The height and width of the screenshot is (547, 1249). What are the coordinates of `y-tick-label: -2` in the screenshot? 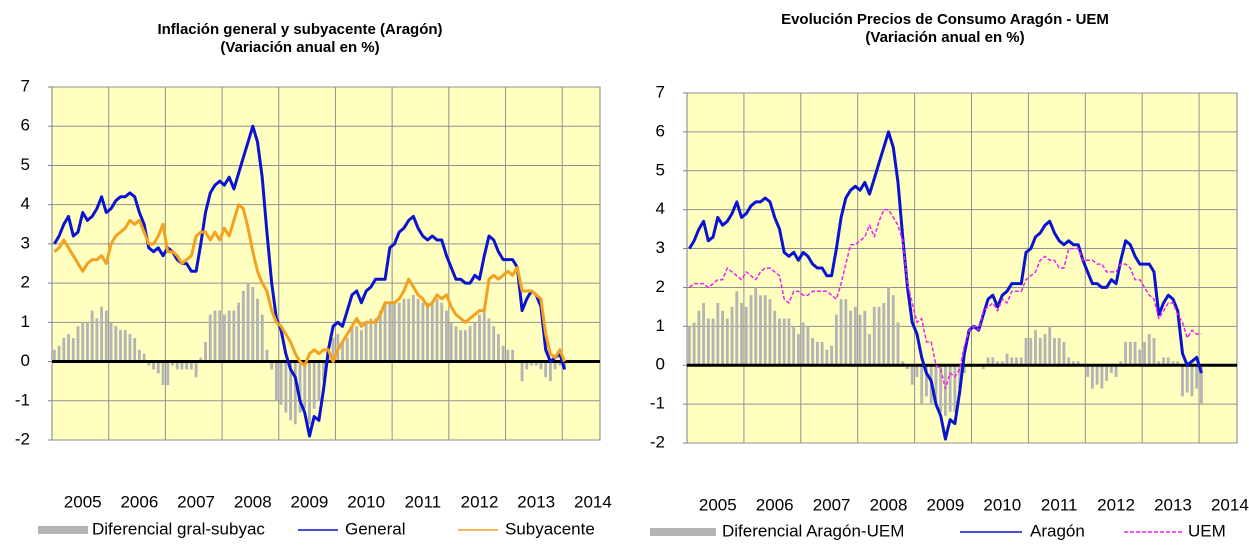 It's located at (657, 441).